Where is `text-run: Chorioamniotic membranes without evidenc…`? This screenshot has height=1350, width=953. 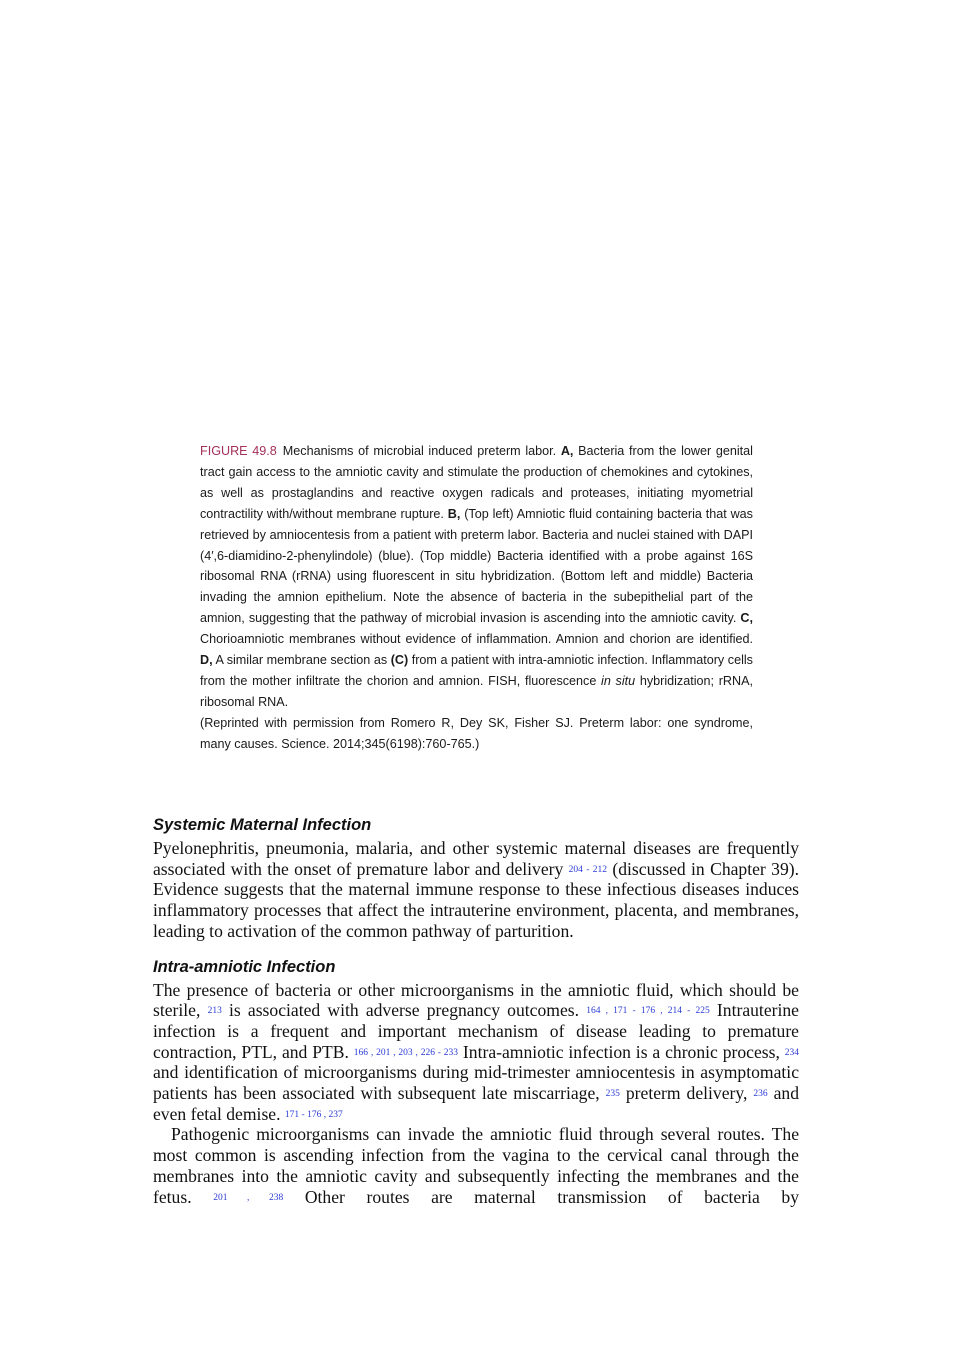
text-run: Chorioamniotic membranes without evidenc… is located at coordinates (476, 639).